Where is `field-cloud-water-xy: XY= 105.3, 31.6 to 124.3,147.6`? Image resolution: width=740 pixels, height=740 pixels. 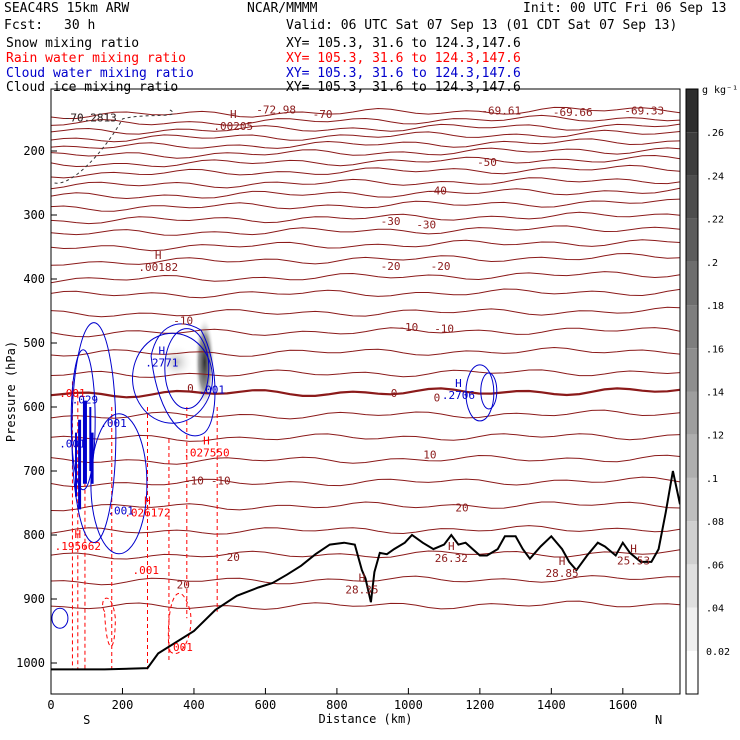 field-cloud-water-xy: XY= 105.3, 31.6 to 124.3,147.6 is located at coordinates (403, 73).